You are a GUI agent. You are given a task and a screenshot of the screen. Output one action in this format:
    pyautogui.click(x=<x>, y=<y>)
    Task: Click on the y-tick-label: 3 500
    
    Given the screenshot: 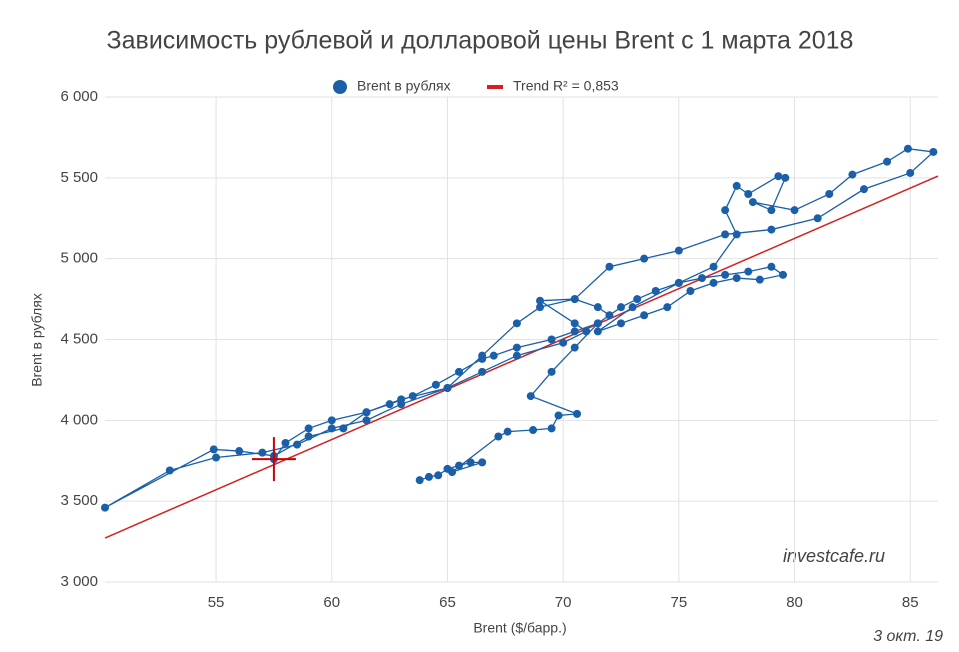 What is the action you would take?
    pyautogui.click(x=79, y=500)
    